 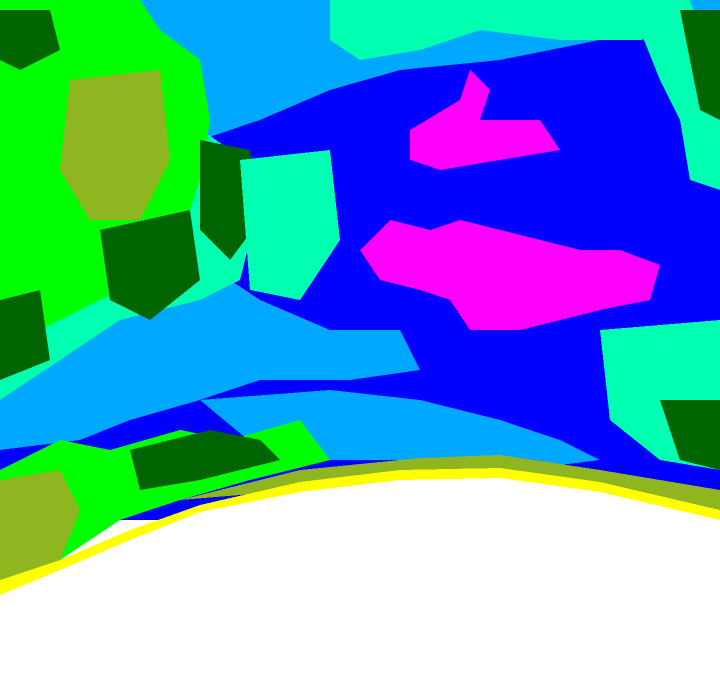 What do you see at coordinates (40, 525) in the screenshot?
I see `bottom-left-olive` at bounding box center [40, 525].